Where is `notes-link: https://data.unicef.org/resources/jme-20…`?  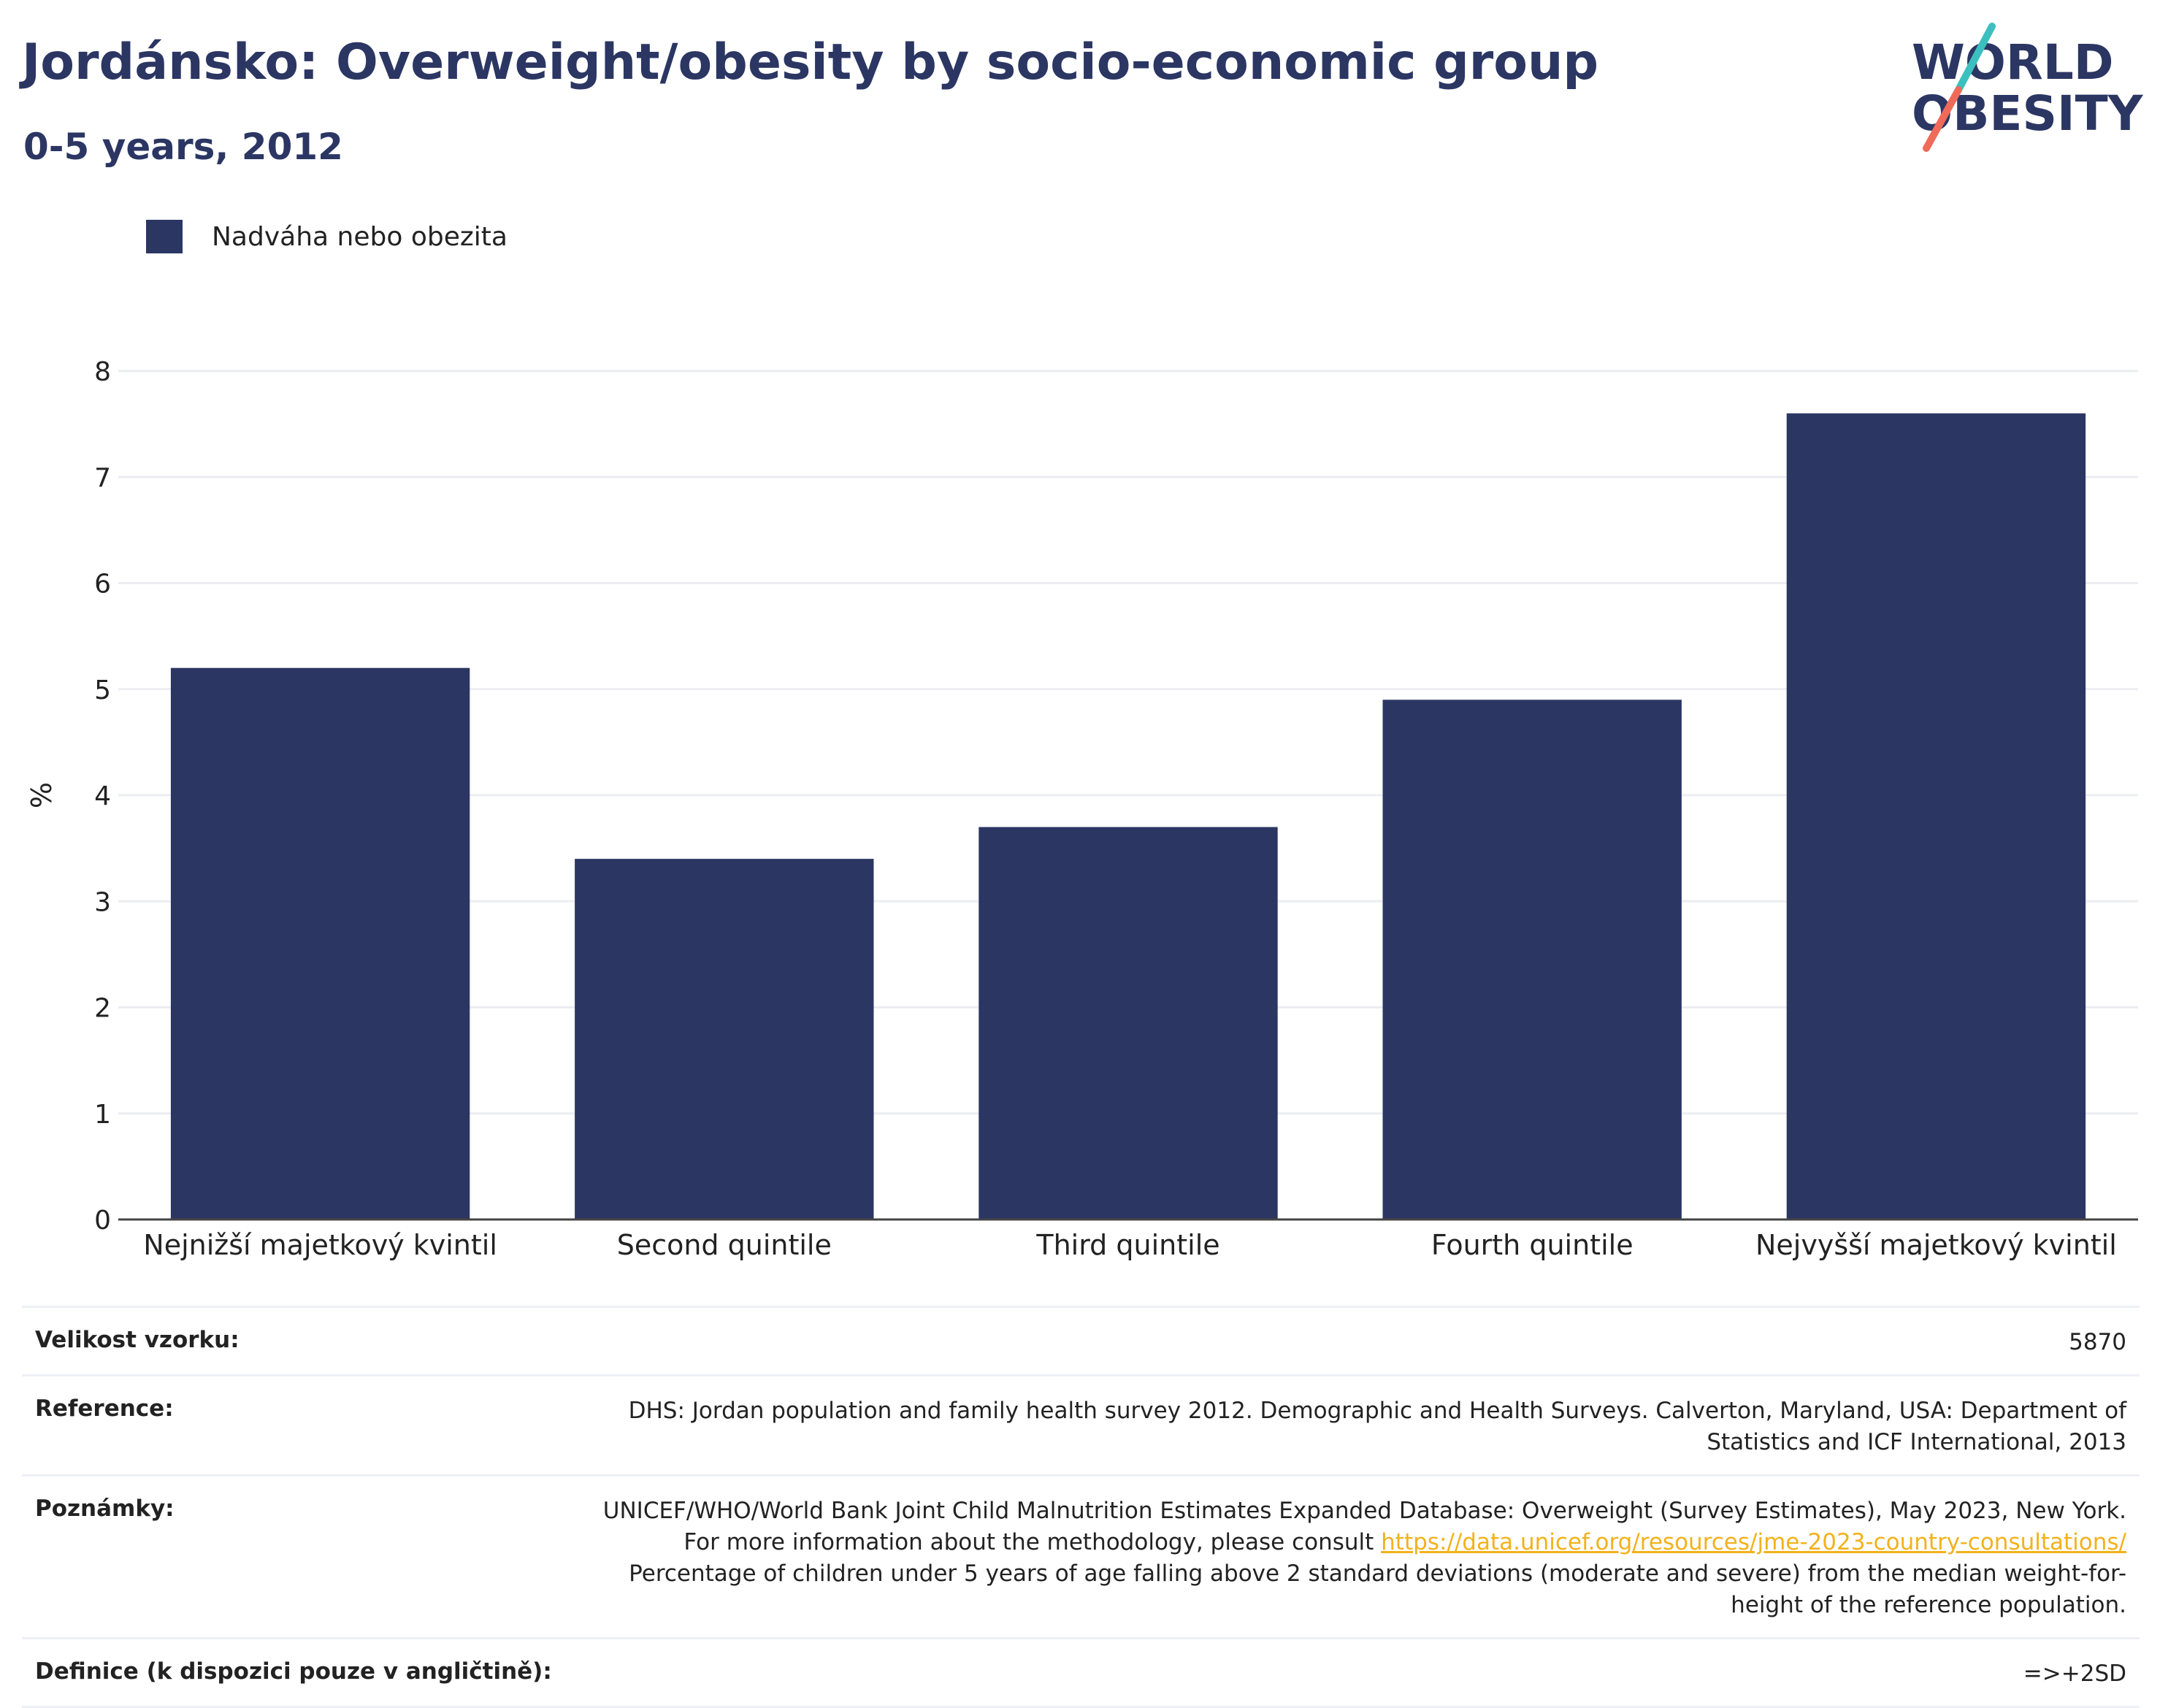 notes-link: https://data.unicef.org/resources/jme-20… is located at coordinates (1753, 1542).